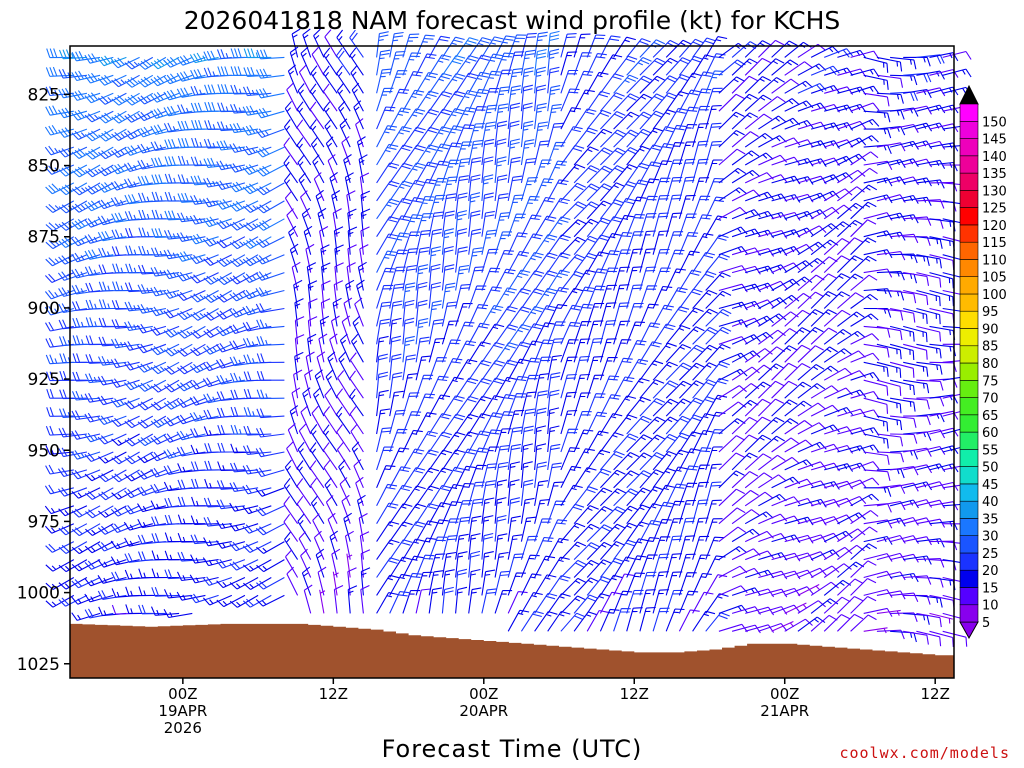 The image size is (1024, 768). Describe the element at coordinates (634, 694) in the screenshot. I see `x-tick-label: 12Z` at that location.